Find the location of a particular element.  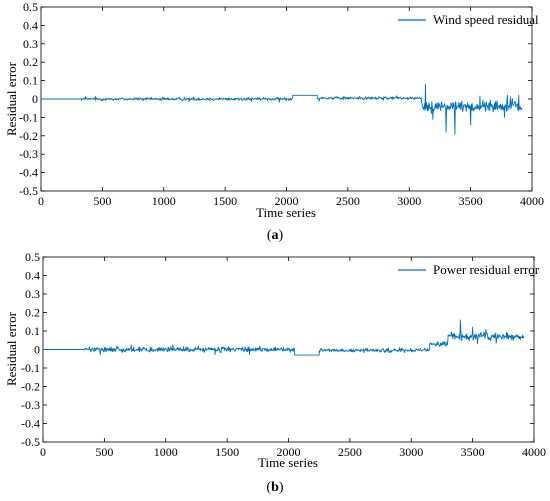

panel-caption-a: (a) is located at coordinates (275, 235).